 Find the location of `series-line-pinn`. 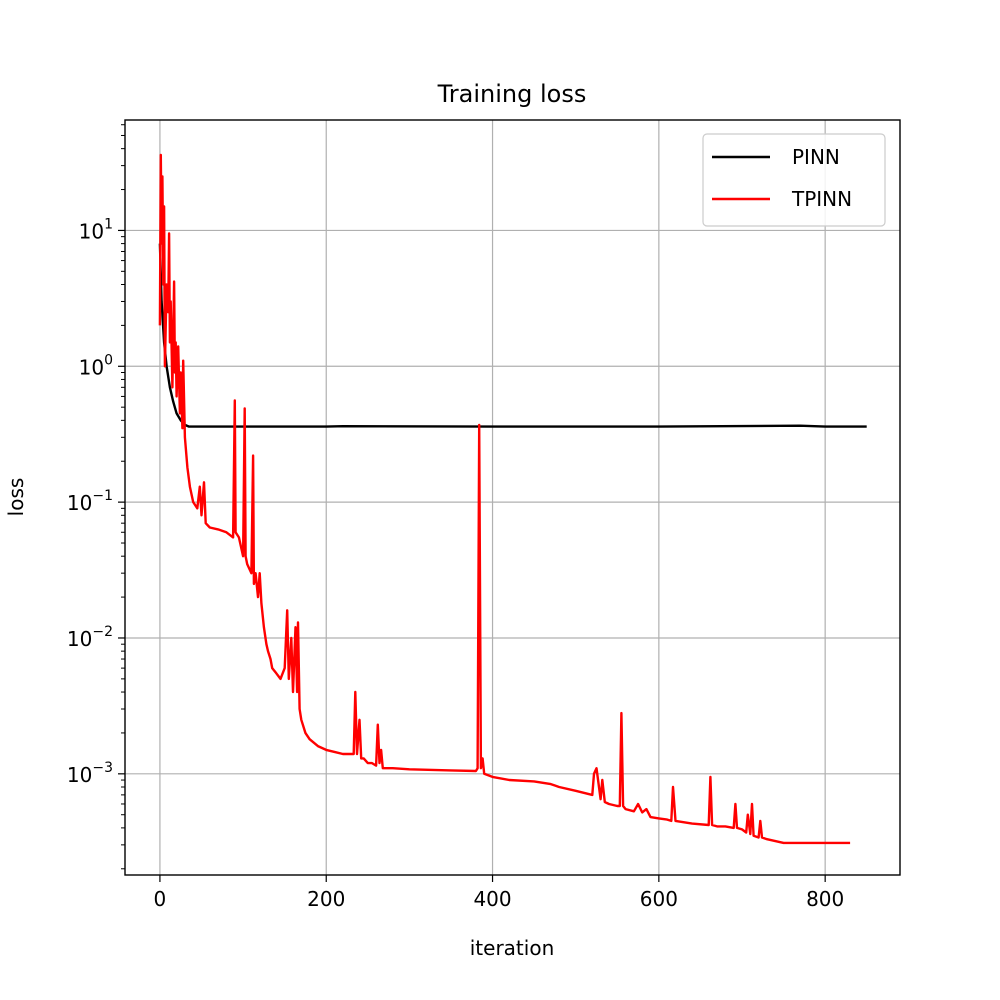

series-line-pinn is located at coordinates (512, 335).